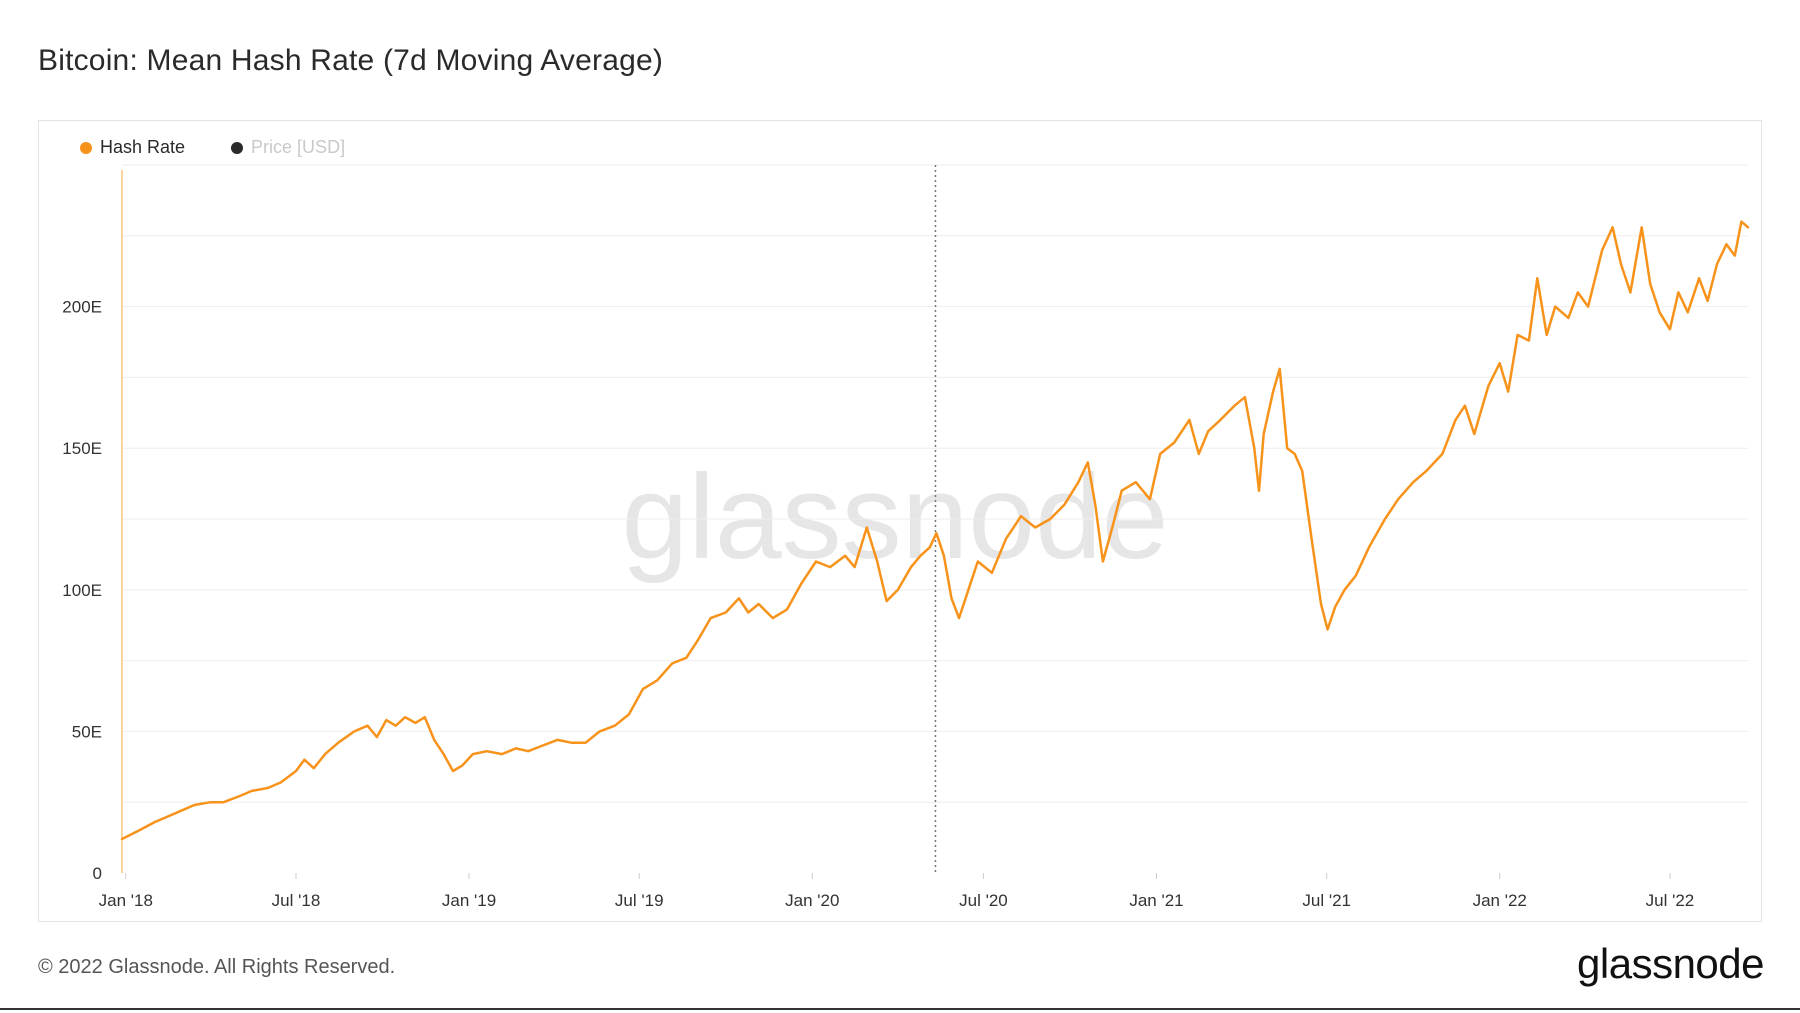  What do you see at coordinates (143, 147) in the screenshot?
I see `legend-label-hash-rate: Hash Rate` at bounding box center [143, 147].